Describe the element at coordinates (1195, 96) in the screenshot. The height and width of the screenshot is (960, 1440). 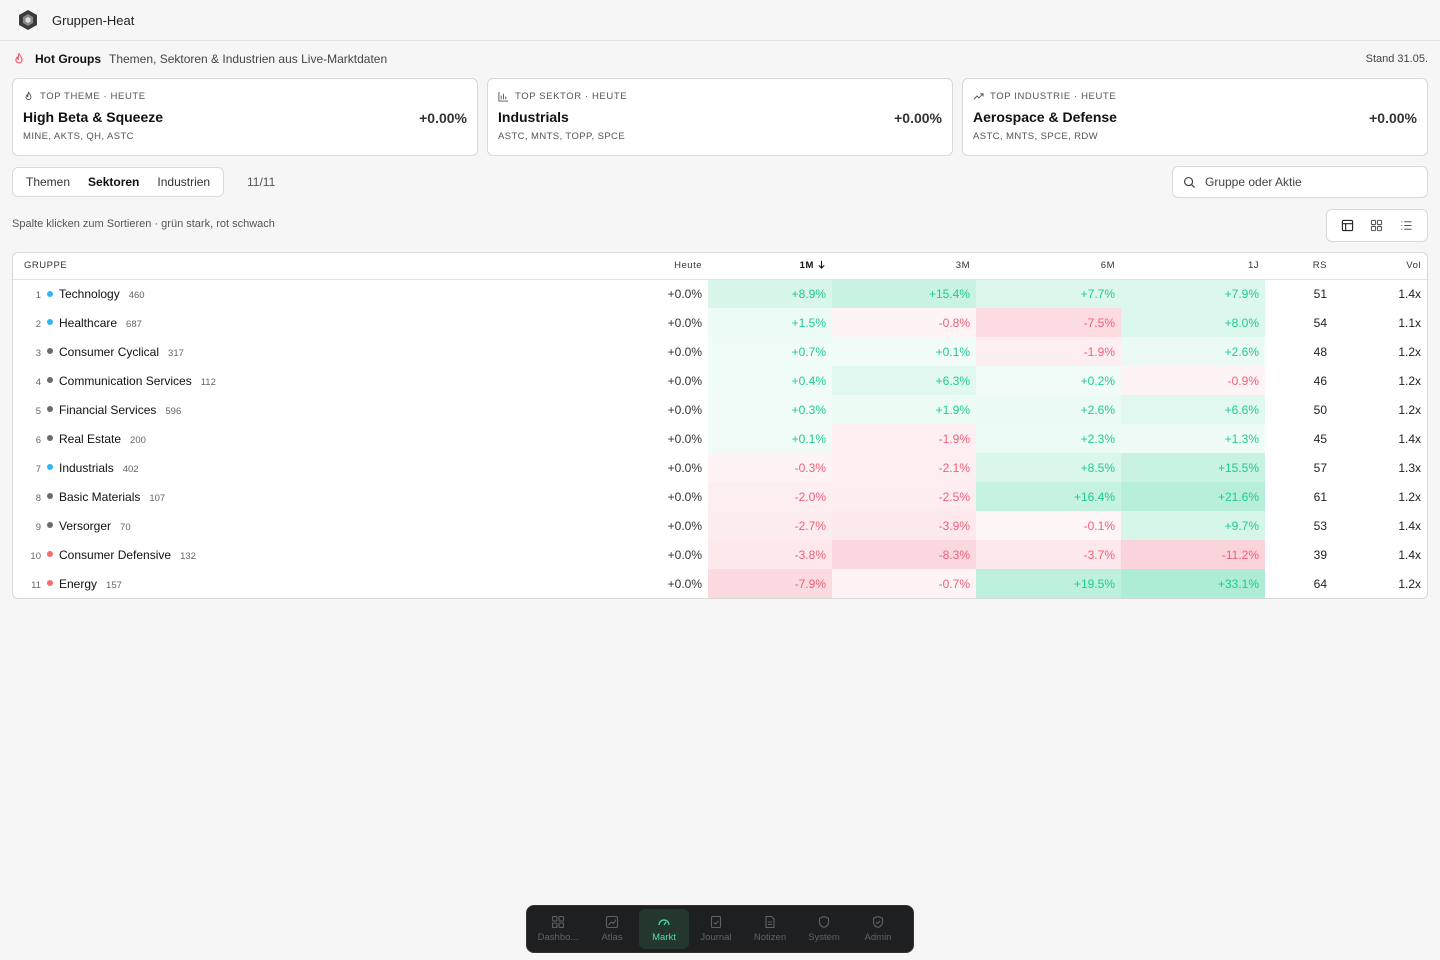
I see `card-label-row: TOP INDUSTRIE · HEUTE` at that location.